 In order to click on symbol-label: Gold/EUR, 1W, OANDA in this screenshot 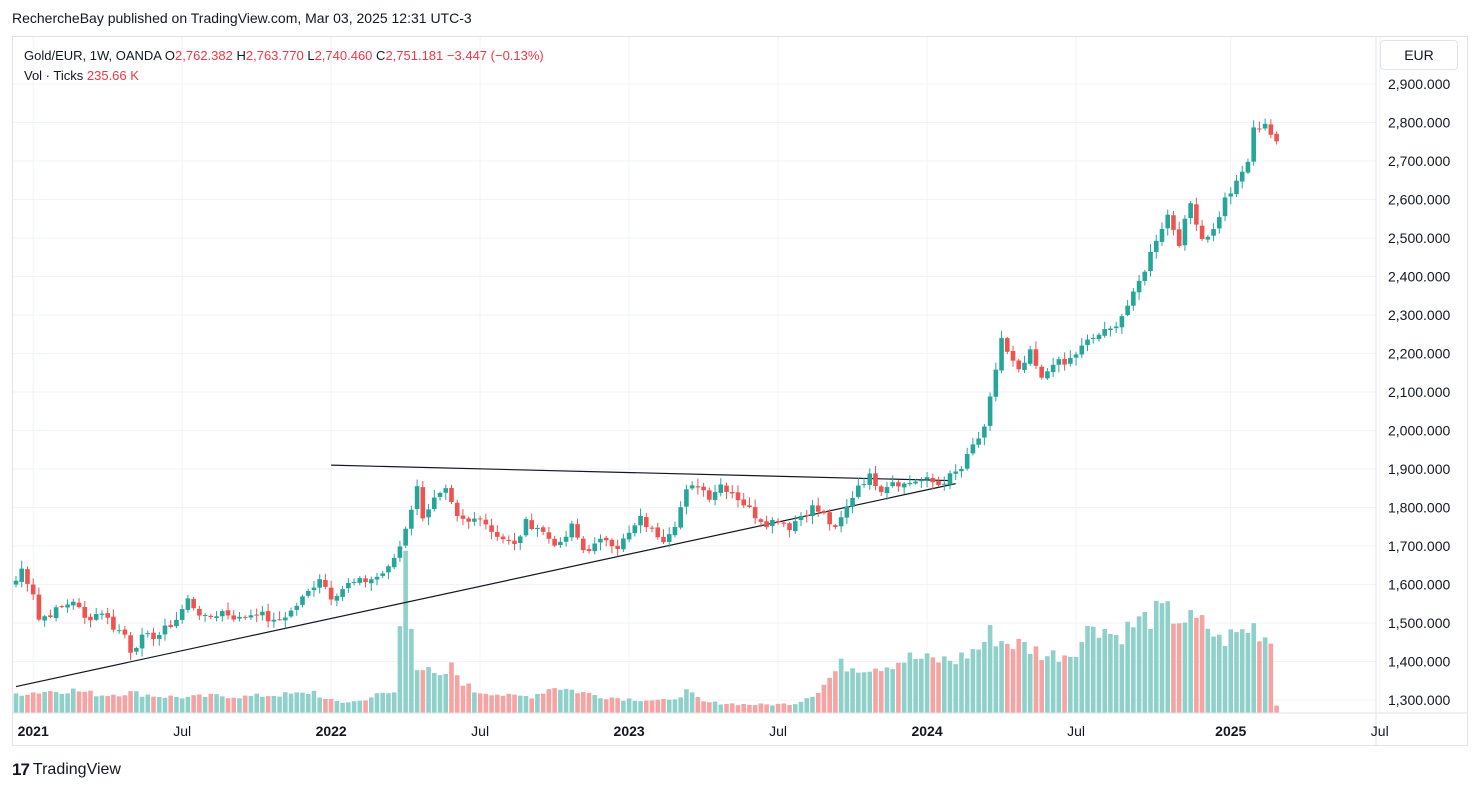, I will do `click(93, 55)`.